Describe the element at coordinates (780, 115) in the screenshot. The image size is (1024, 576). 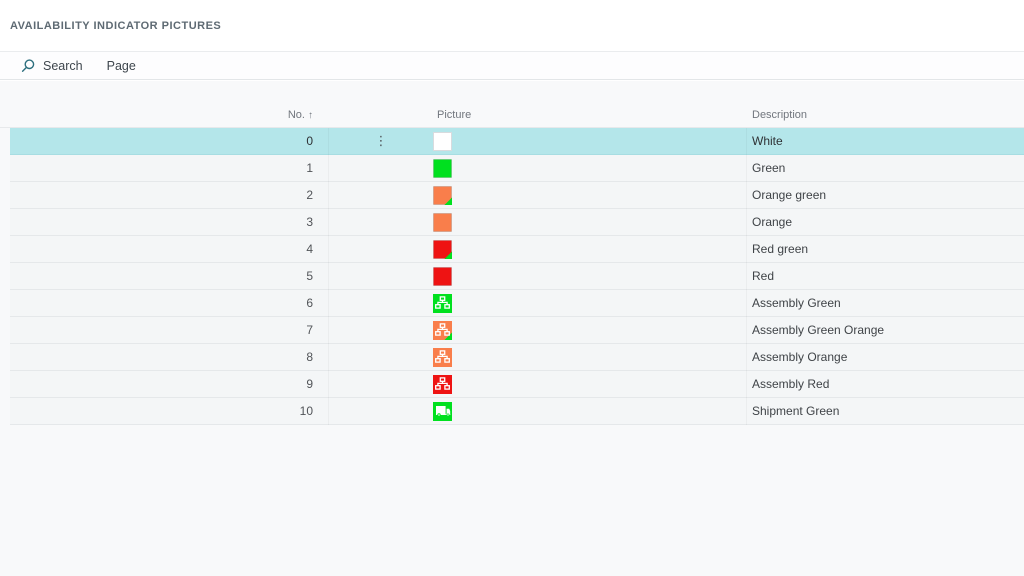
I see `description-column-header: Description` at that location.